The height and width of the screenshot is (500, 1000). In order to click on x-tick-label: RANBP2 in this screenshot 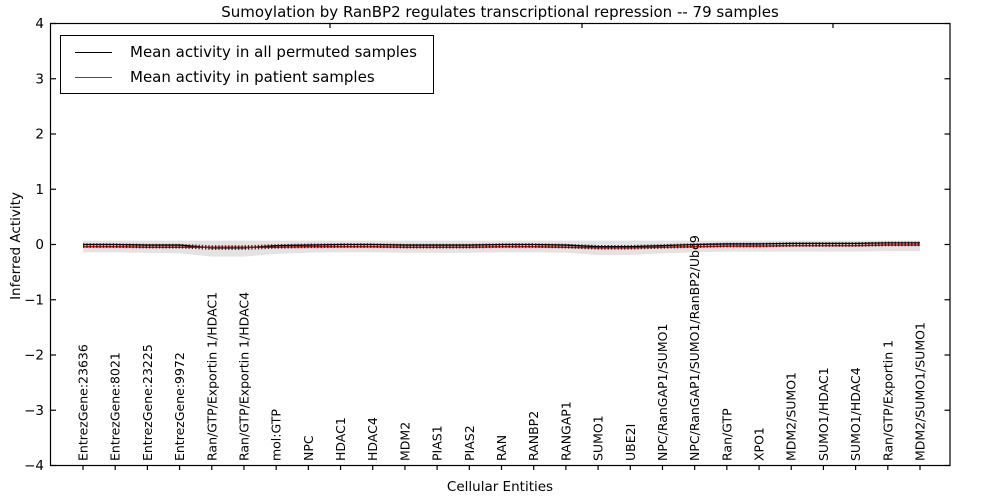, I will do `click(533, 436)`.